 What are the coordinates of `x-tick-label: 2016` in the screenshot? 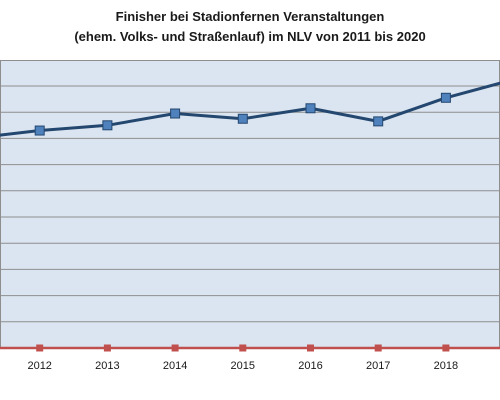 It's located at (310, 366).